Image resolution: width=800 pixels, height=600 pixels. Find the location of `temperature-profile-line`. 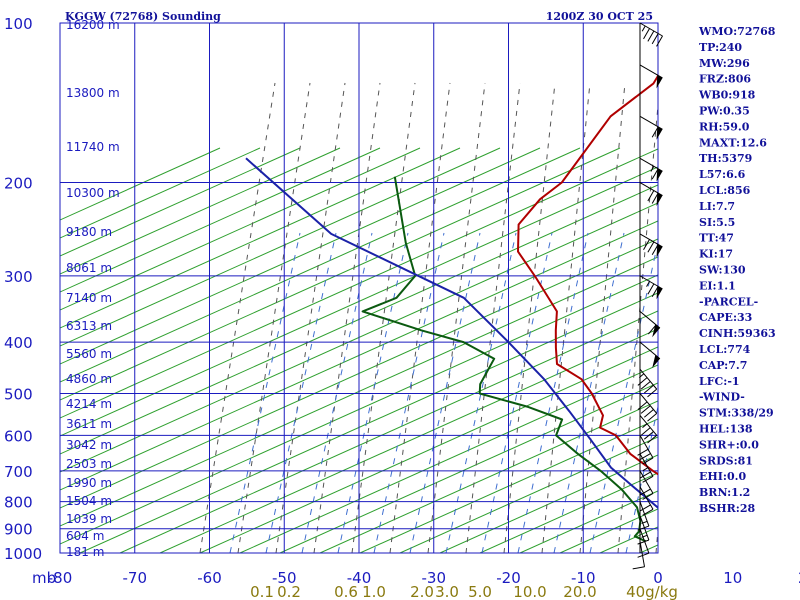

temperature-profile-line is located at coordinates (587, 274).